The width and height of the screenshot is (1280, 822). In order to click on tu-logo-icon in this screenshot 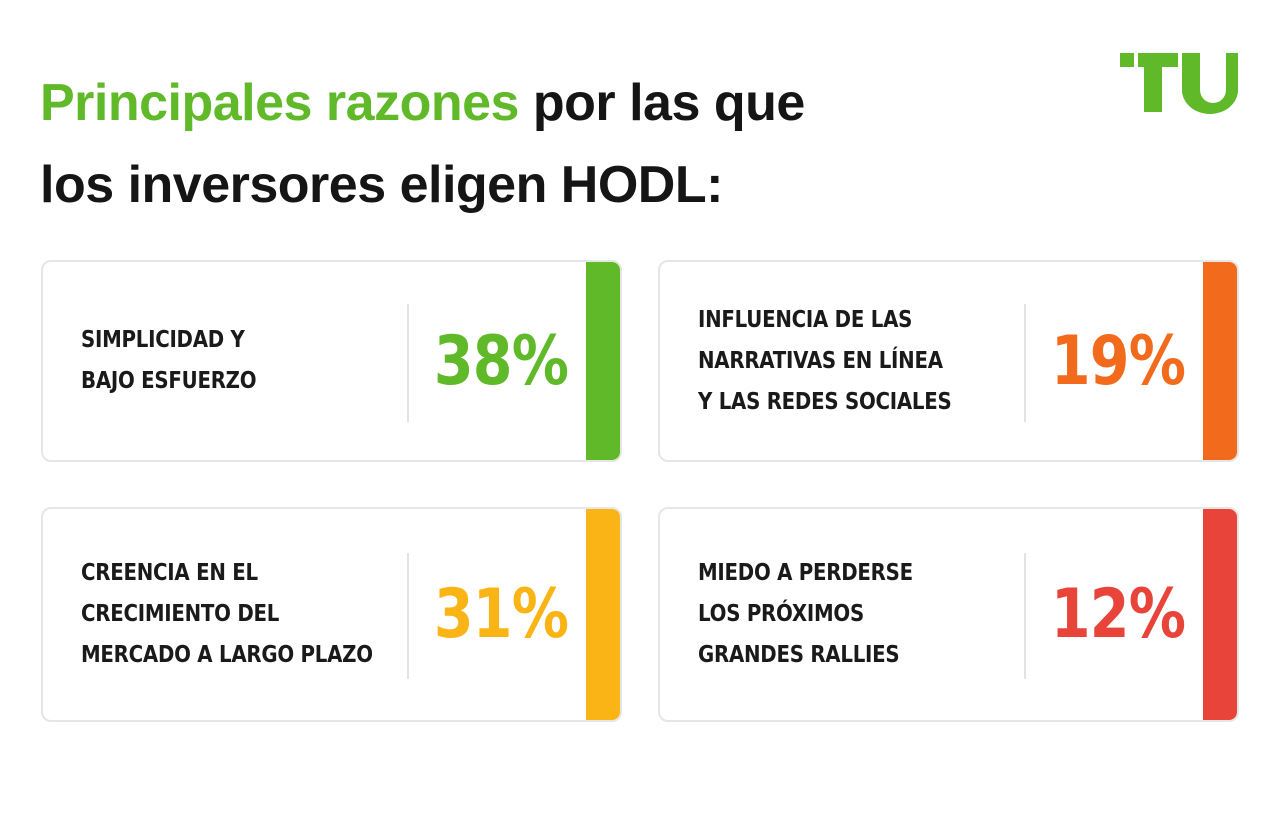, I will do `click(1179, 83)`.